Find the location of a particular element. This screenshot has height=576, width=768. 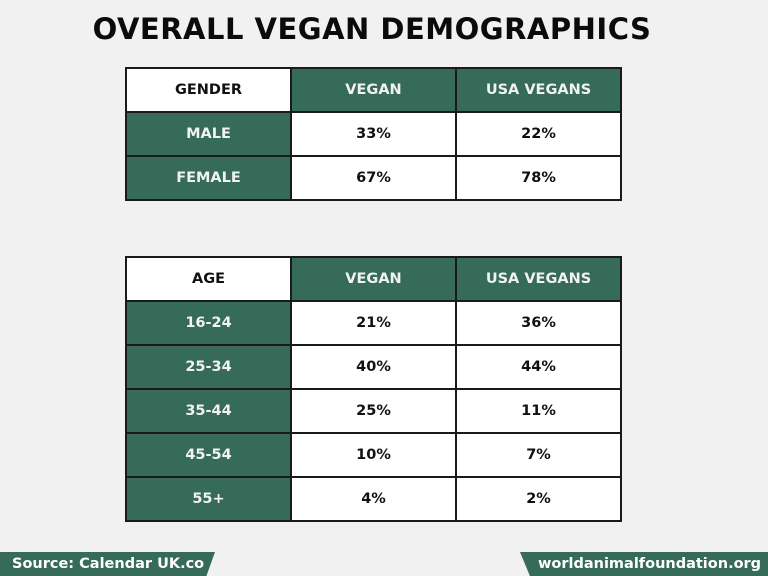

row-label: 35-44 is located at coordinates (208, 411).